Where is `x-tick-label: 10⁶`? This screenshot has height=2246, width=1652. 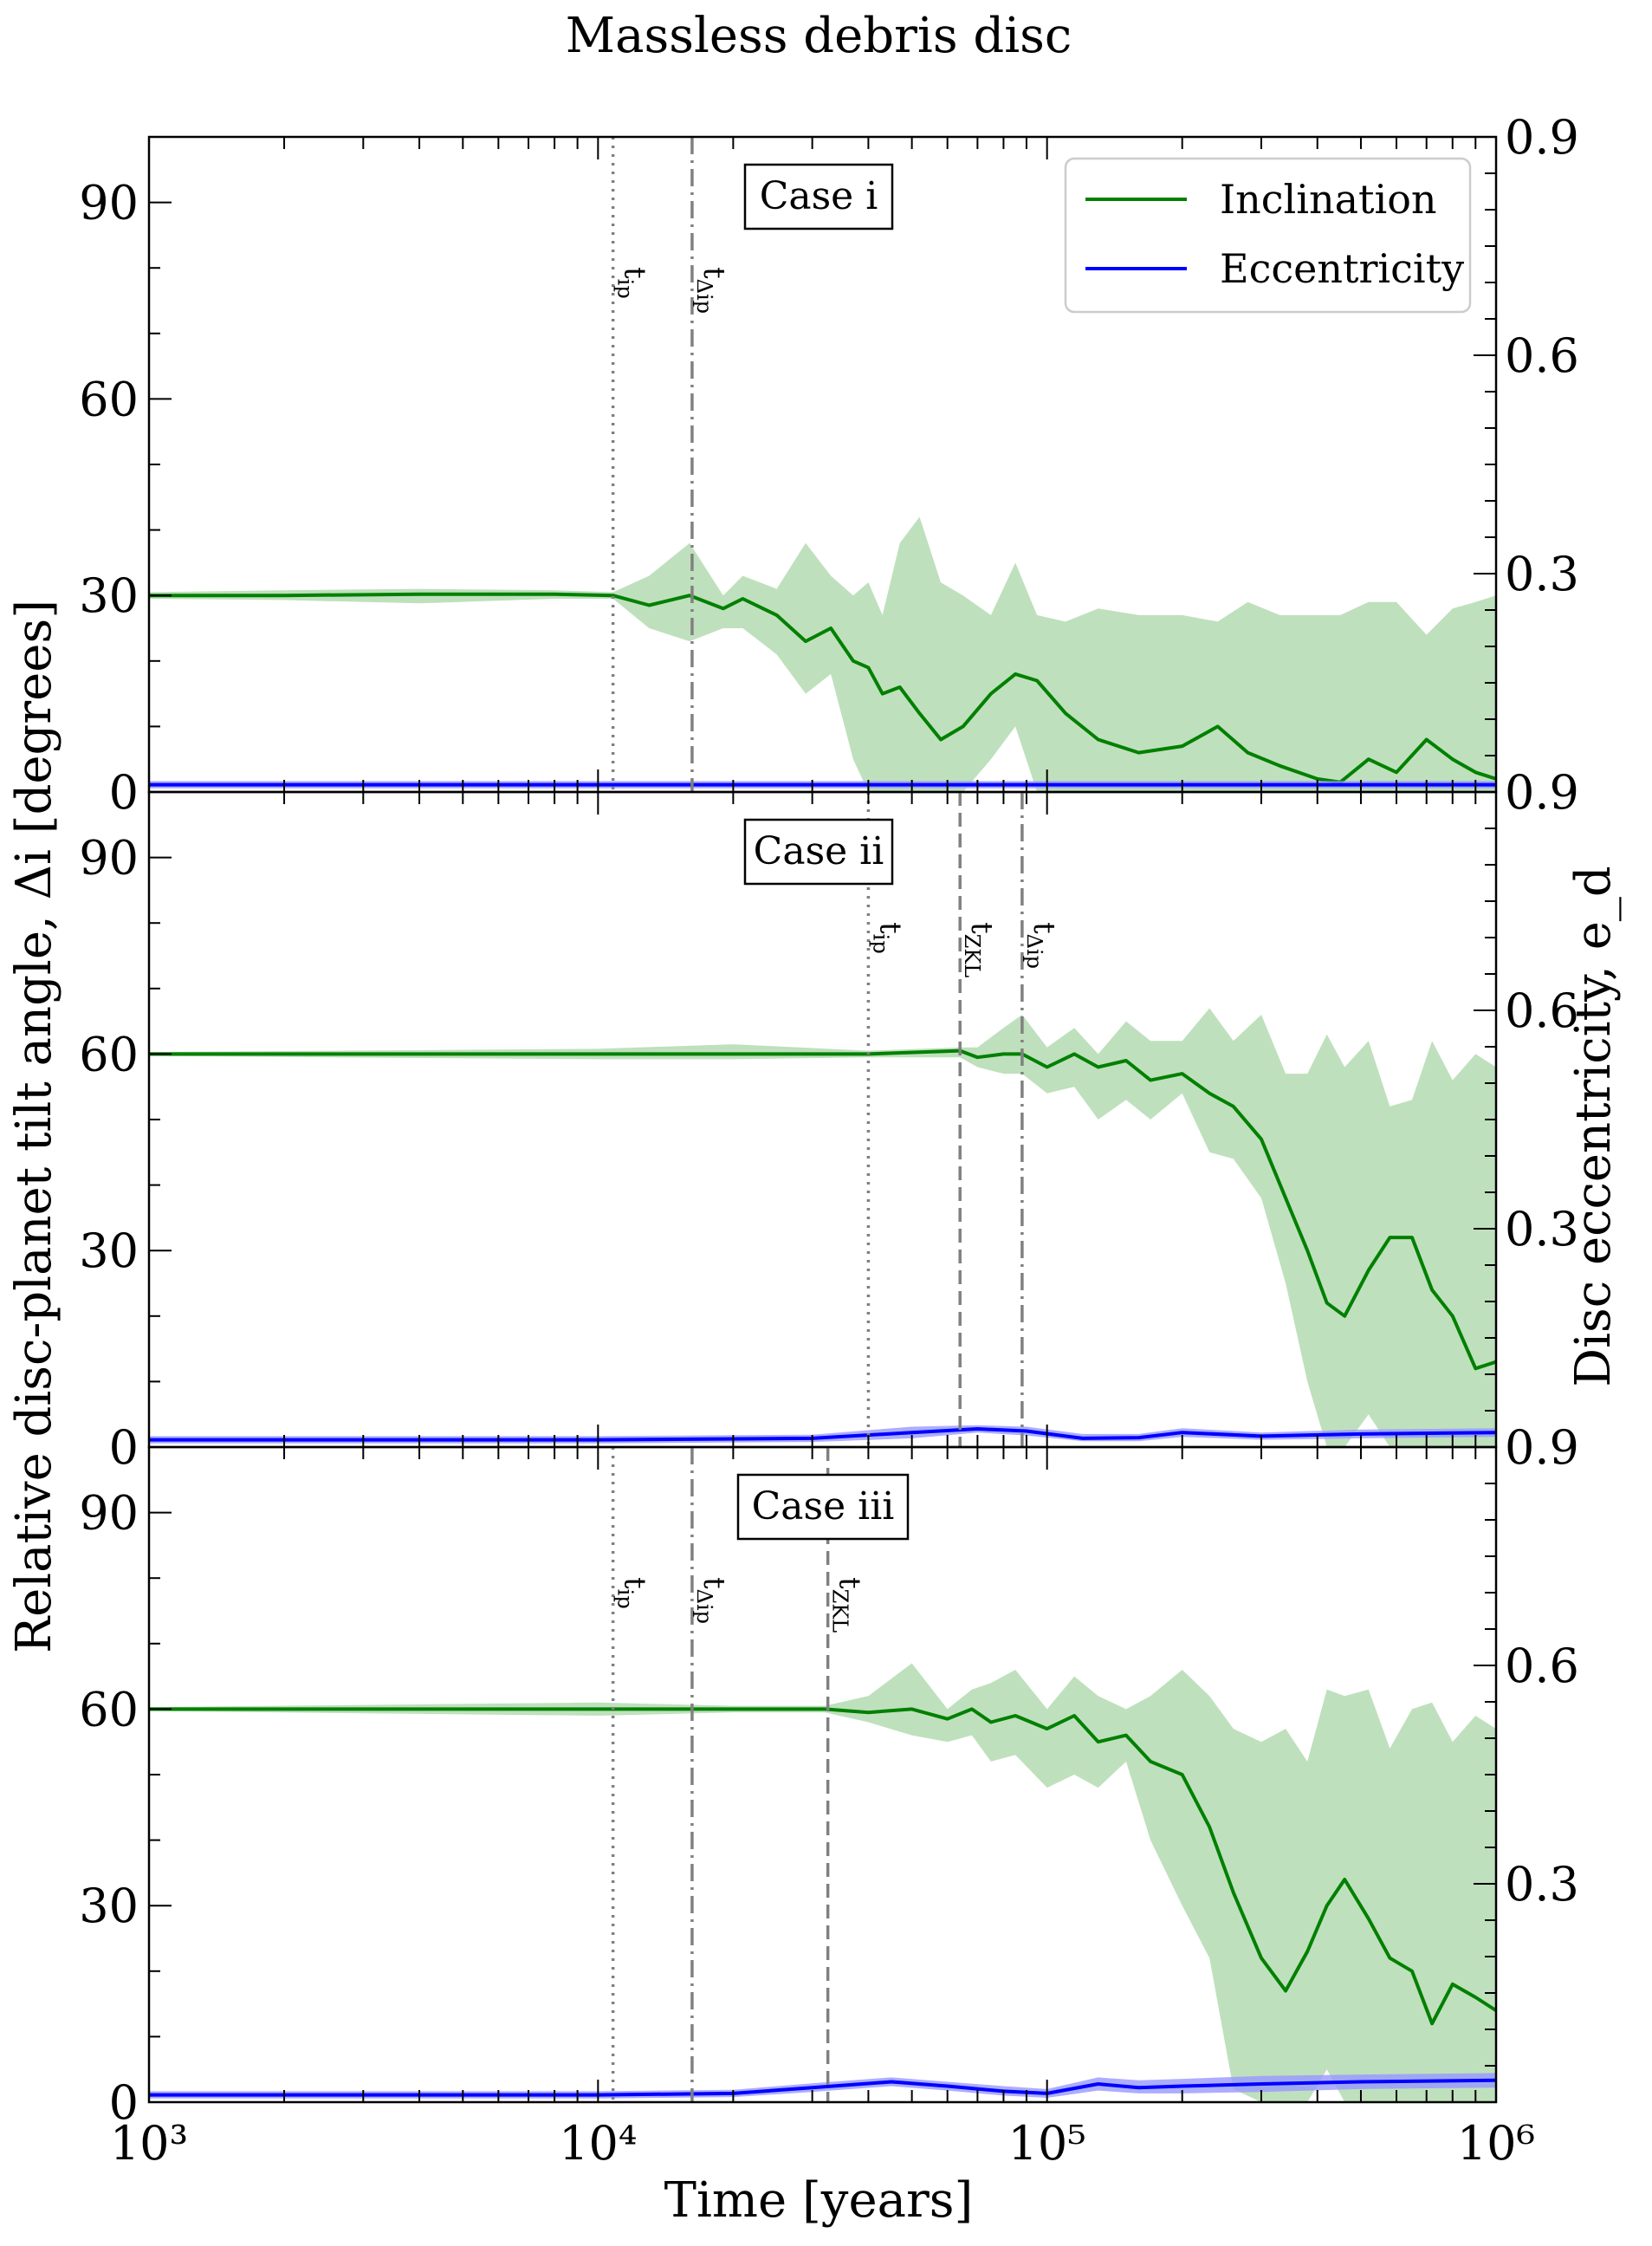 x-tick-label: 10⁶ is located at coordinates (1496, 2143).